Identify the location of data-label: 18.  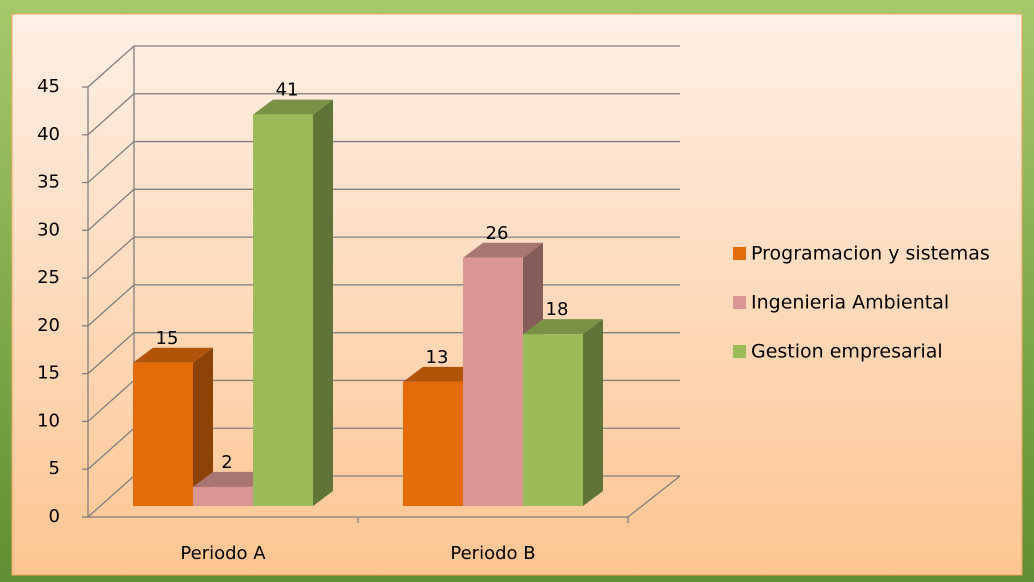
(557, 309).